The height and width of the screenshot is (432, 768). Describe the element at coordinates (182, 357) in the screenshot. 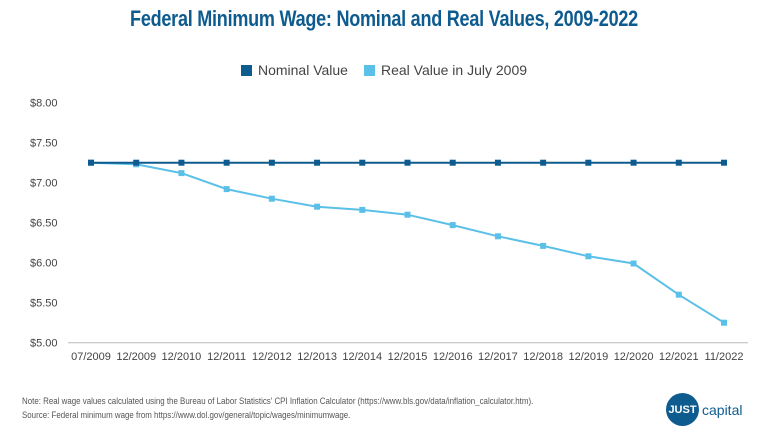

I see `x-tick-label: 12/2010` at that location.